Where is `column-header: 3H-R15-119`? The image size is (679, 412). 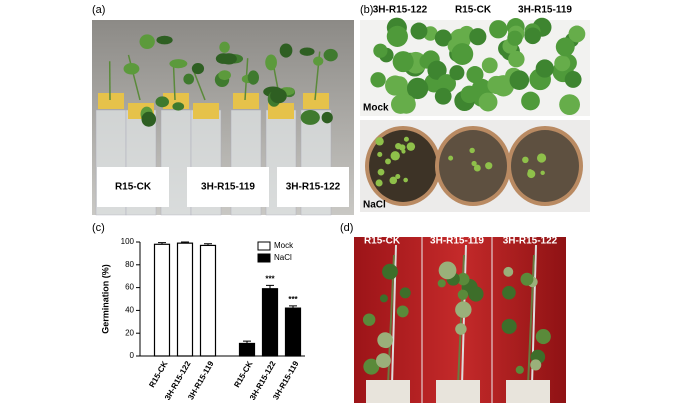 column-header: 3H-R15-119 is located at coordinates (545, 10).